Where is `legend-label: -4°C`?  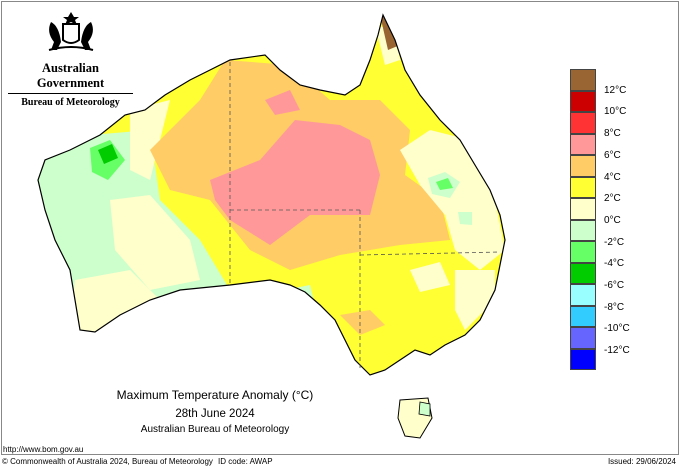
legend-label: -4°C is located at coordinates (614, 264).